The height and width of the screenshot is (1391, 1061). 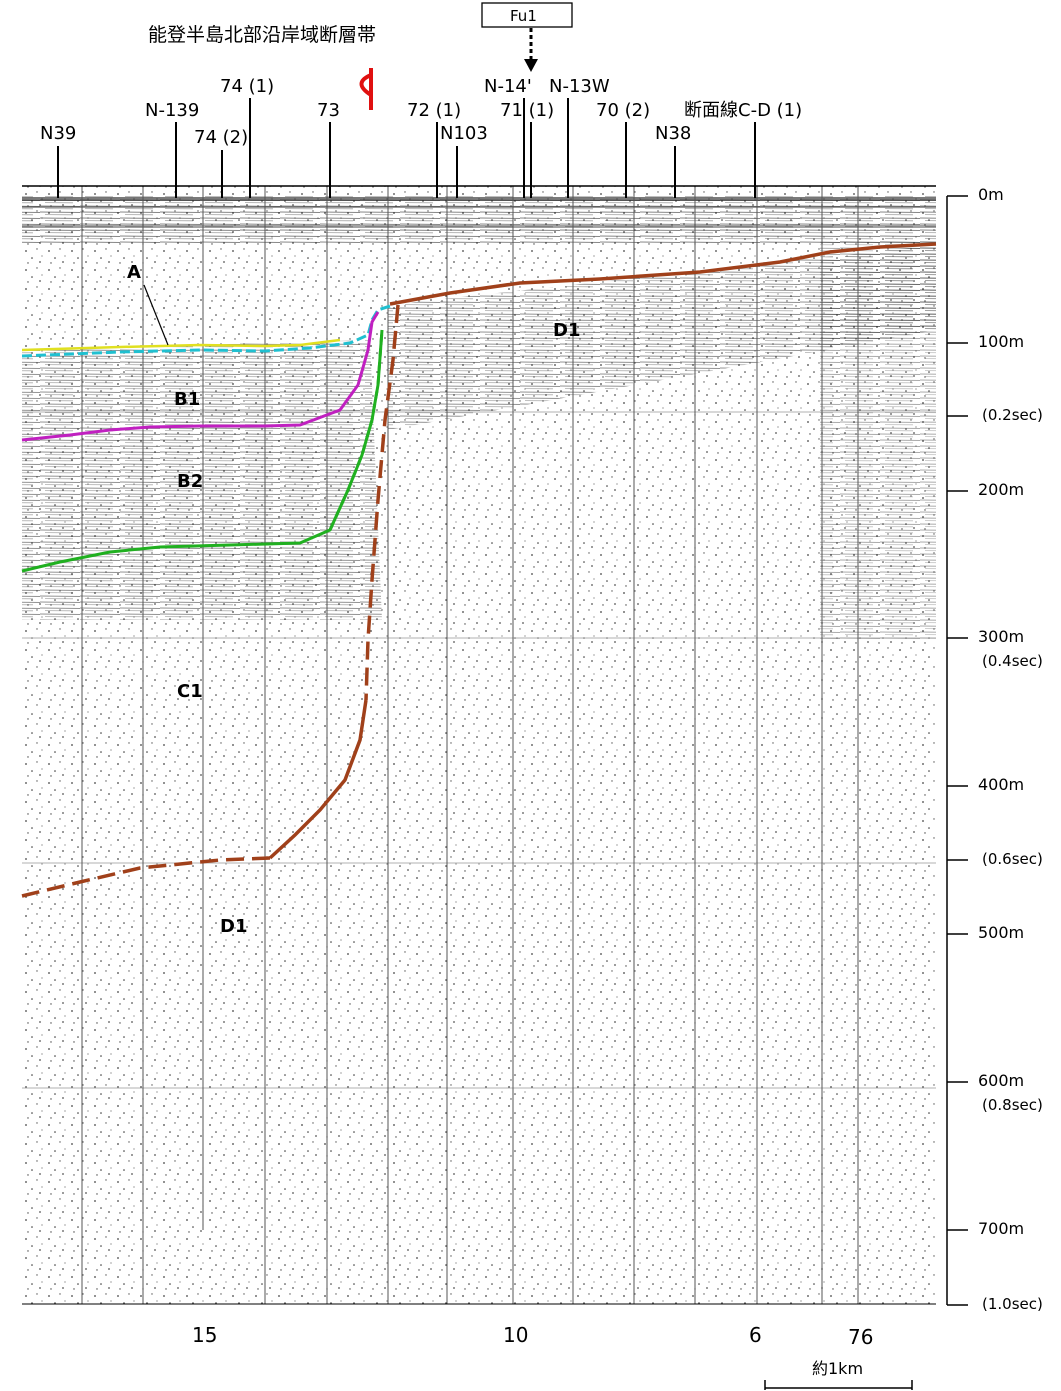 I want to click on arrow-down-icon, so click(x=531, y=65).